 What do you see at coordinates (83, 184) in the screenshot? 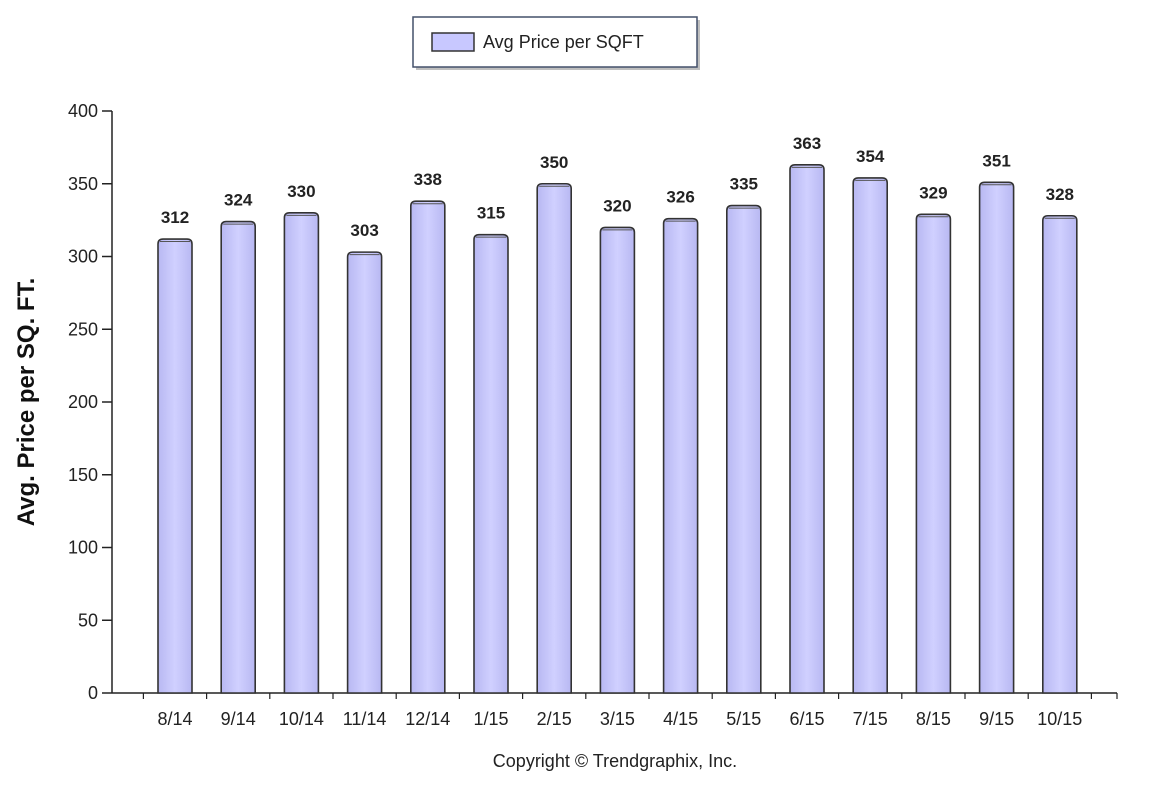
I see `y-tick-label: 350` at bounding box center [83, 184].